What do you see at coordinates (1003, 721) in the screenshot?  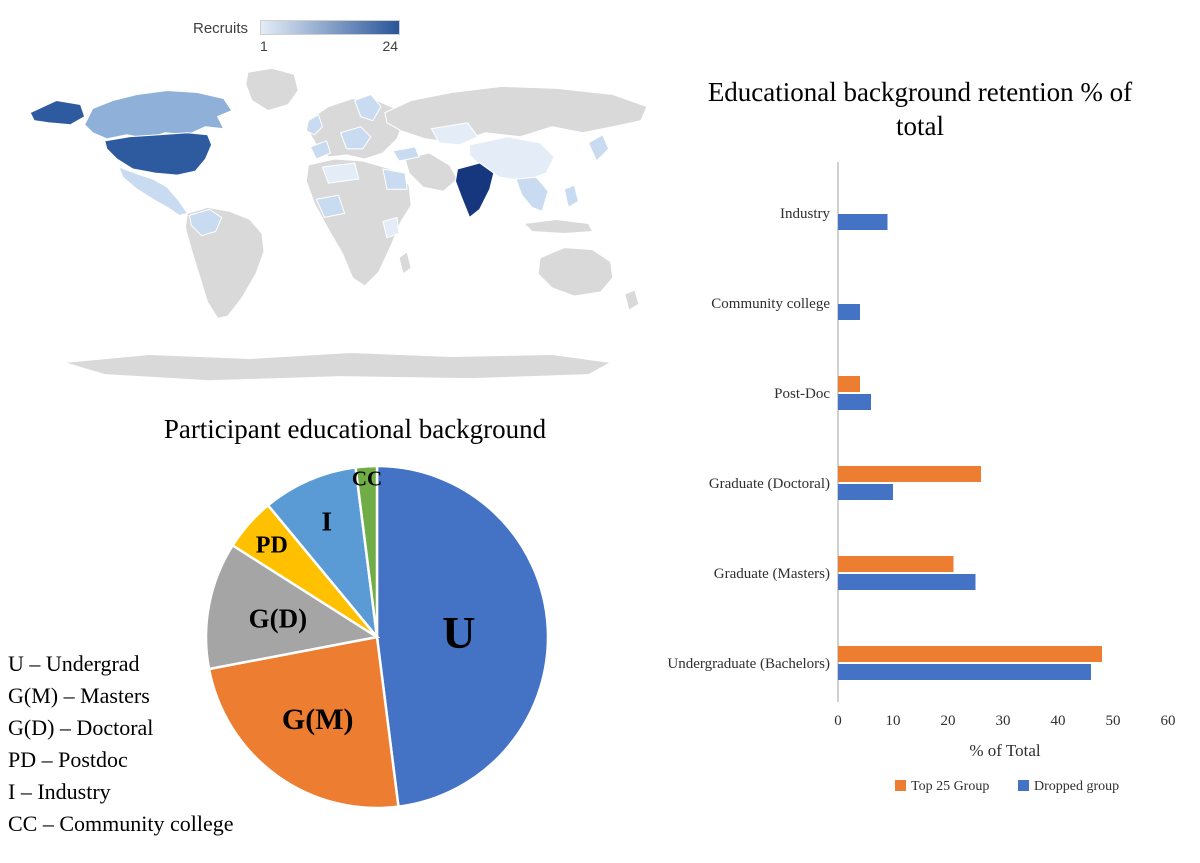 I see `bar-x-tick-30: 30` at bounding box center [1003, 721].